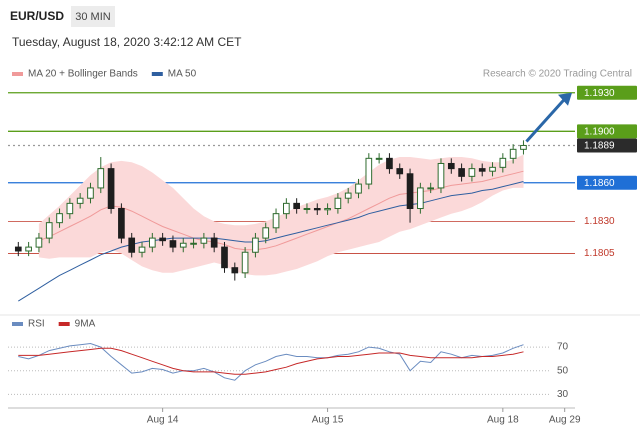 The width and height of the screenshot is (640, 434). I want to click on x-tick-label: Aug 15, so click(328, 420).